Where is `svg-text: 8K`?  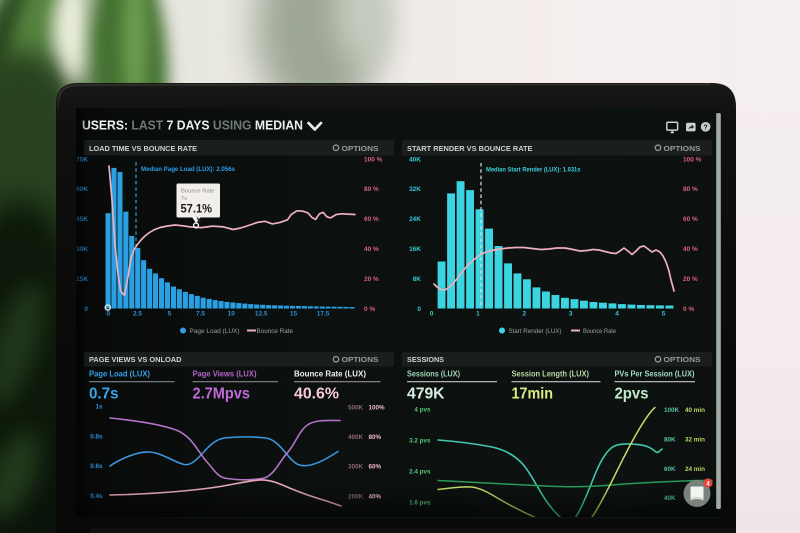
svg-text: 8K is located at coordinates (417, 279).